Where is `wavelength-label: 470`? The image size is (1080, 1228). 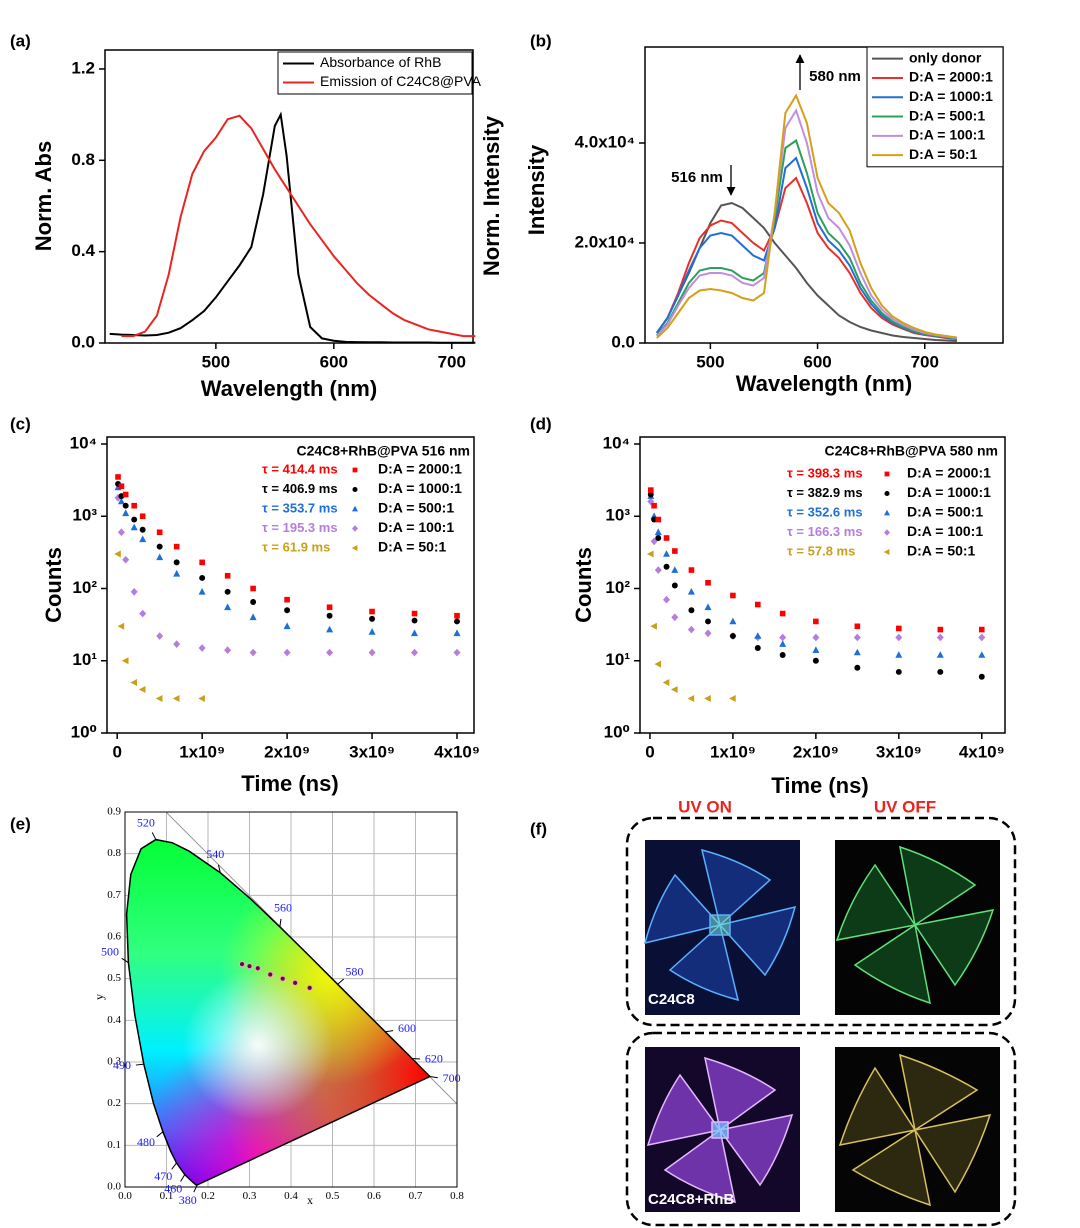
wavelength-label: 470 is located at coordinates (163, 1176).